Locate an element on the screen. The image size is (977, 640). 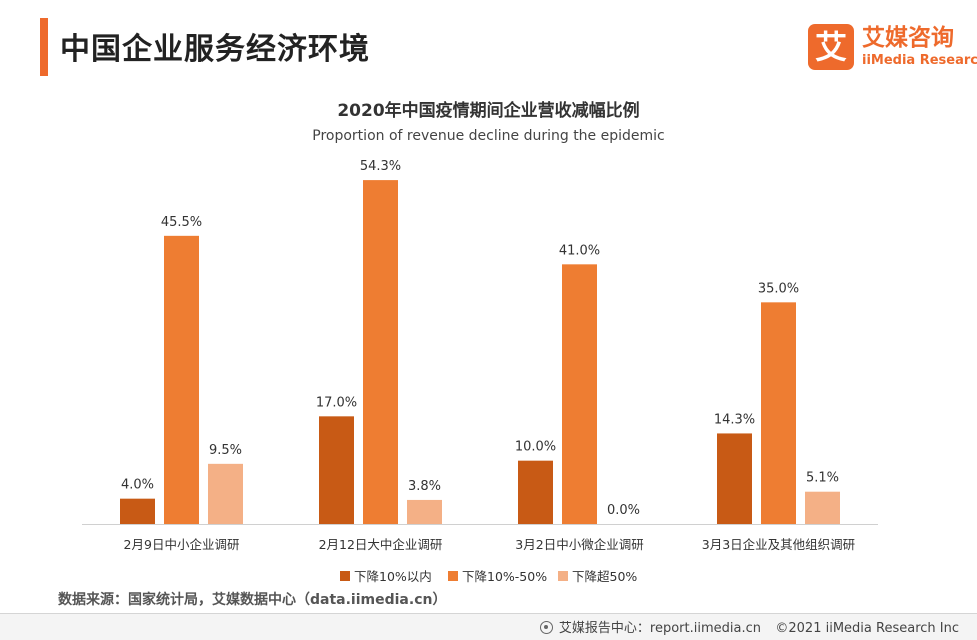
logo-text-cn: 艾媒咨询 is located at coordinates (908, 38).